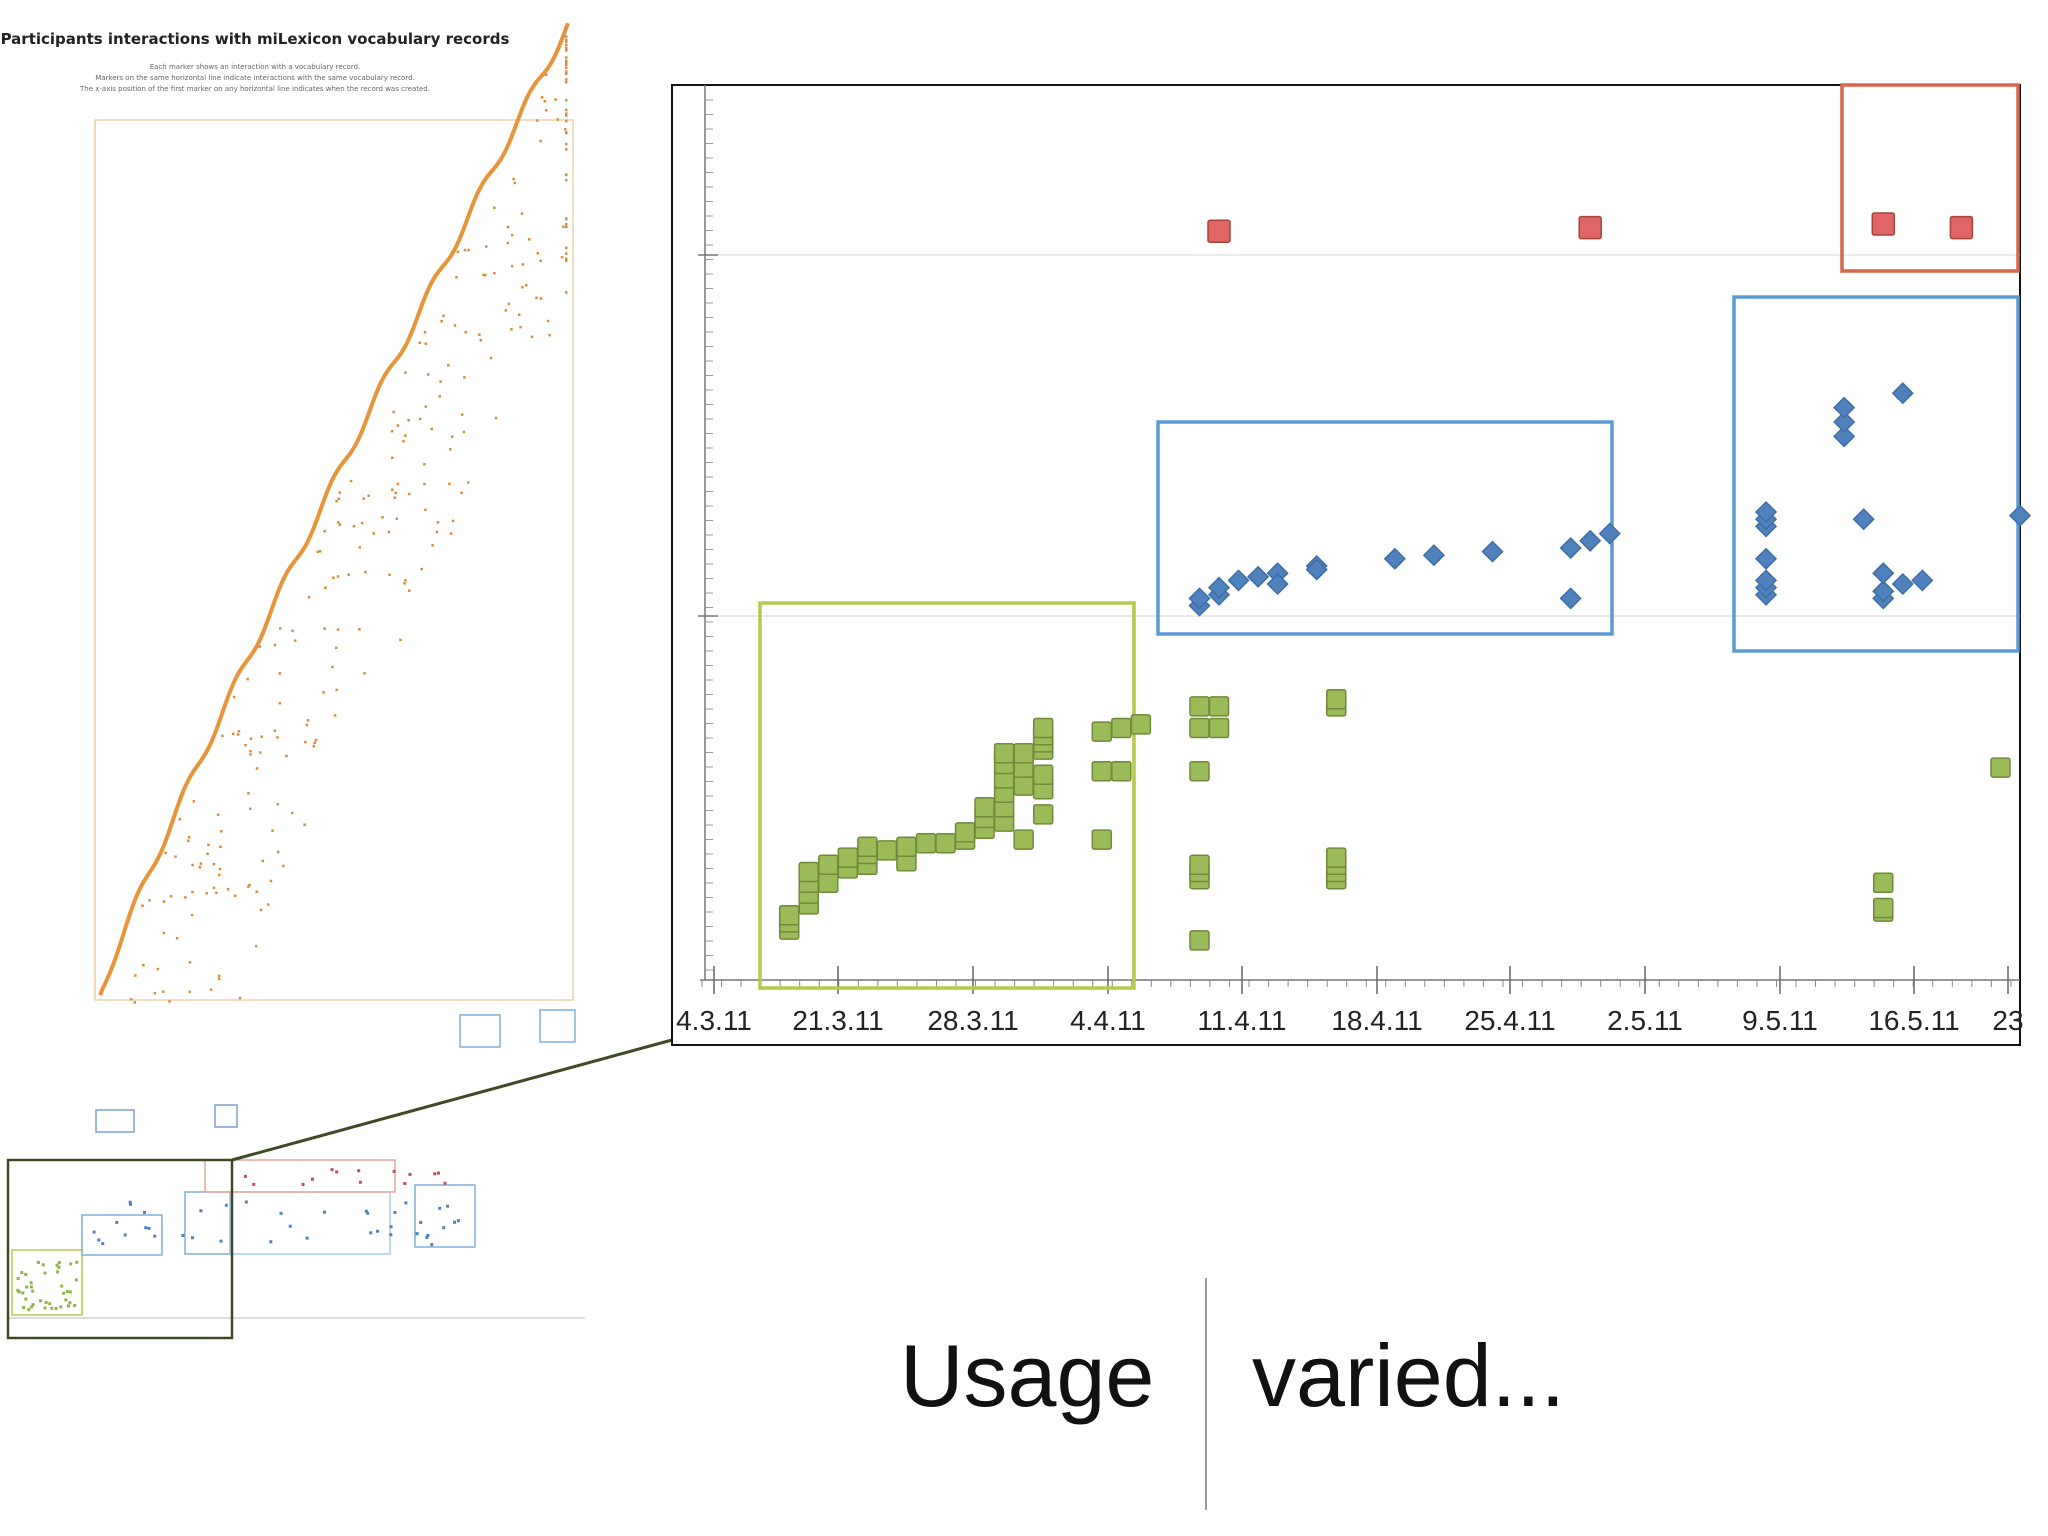 This screenshot has width=2048, height=1536. Describe the element at coordinates (714, 1020) in the screenshot. I see `x-tick-label: 4.3.11` at that location.